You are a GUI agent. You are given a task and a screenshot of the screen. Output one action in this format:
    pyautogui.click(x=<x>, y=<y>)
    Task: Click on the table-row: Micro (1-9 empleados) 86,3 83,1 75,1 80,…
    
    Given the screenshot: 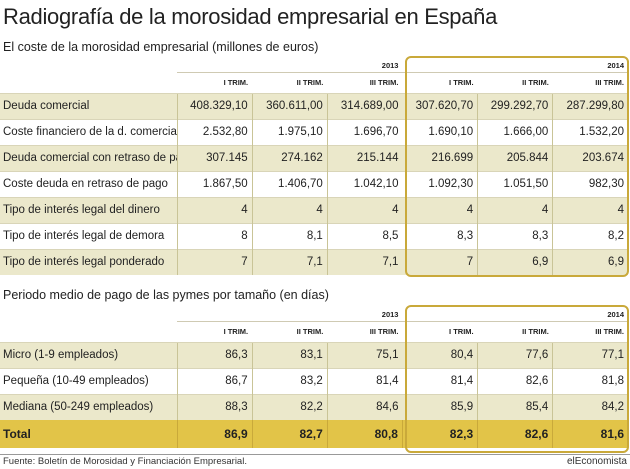 What is the action you would take?
    pyautogui.click(x=314, y=354)
    